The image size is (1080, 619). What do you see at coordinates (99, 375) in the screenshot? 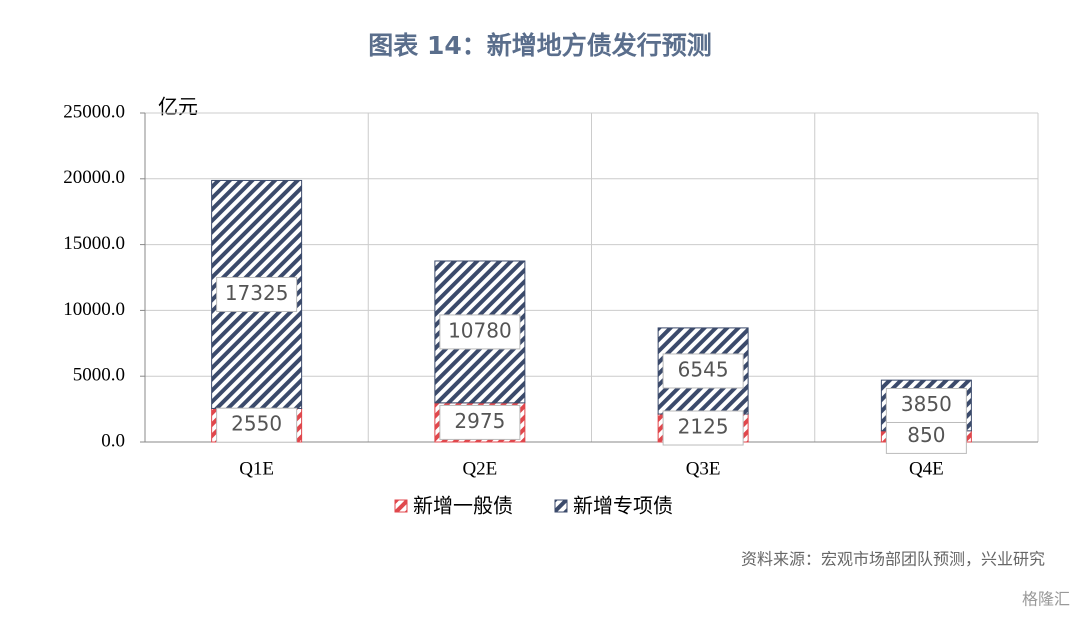
I see `y-tick-label: 5000.0` at bounding box center [99, 375].